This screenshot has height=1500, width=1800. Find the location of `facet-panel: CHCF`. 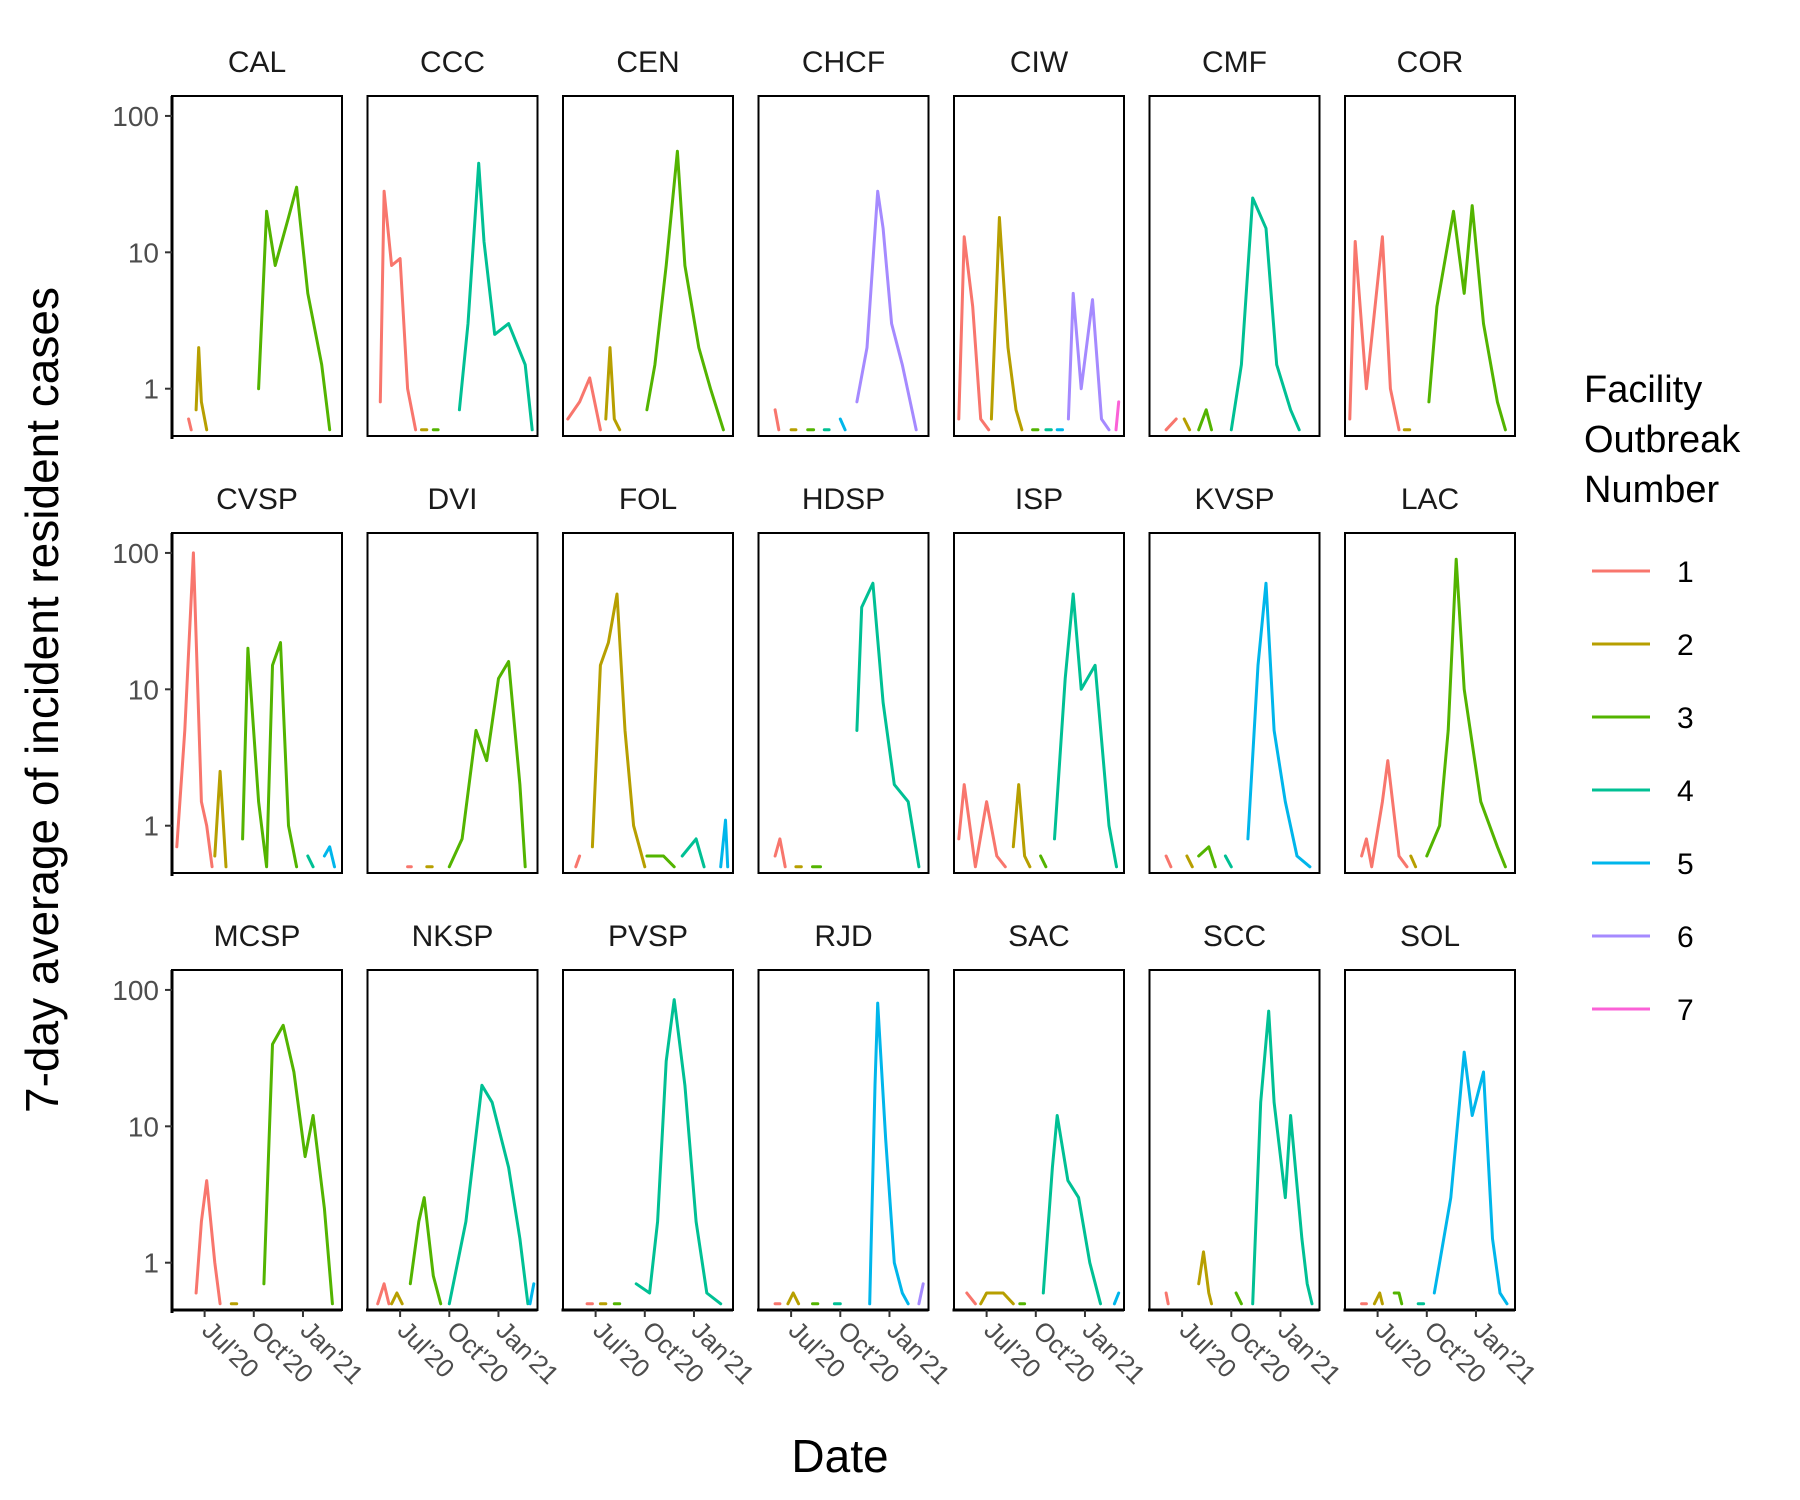

facet-panel: CHCF is located at coordinates (843, 241).